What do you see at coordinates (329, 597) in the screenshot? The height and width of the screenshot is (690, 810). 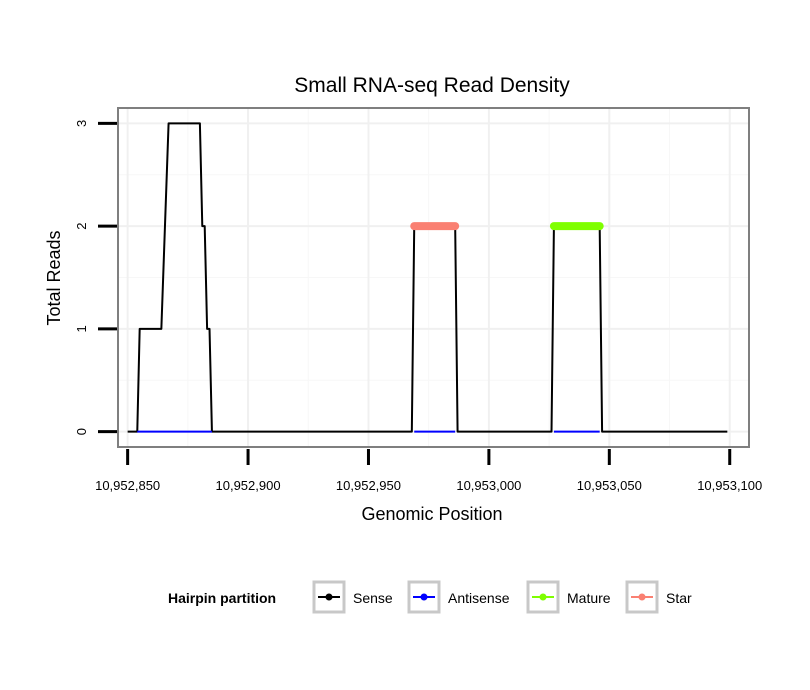 I see `legend-dot-sense` at bounding box center [329, 597].